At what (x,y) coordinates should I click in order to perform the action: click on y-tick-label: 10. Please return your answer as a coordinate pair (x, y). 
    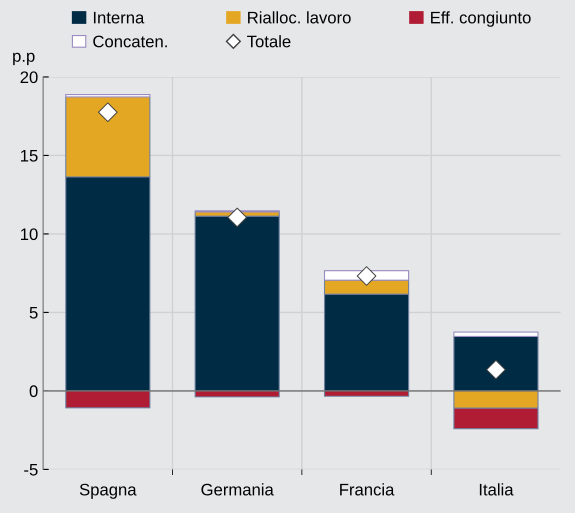
    Looking at the image, I should click on (29, 234).